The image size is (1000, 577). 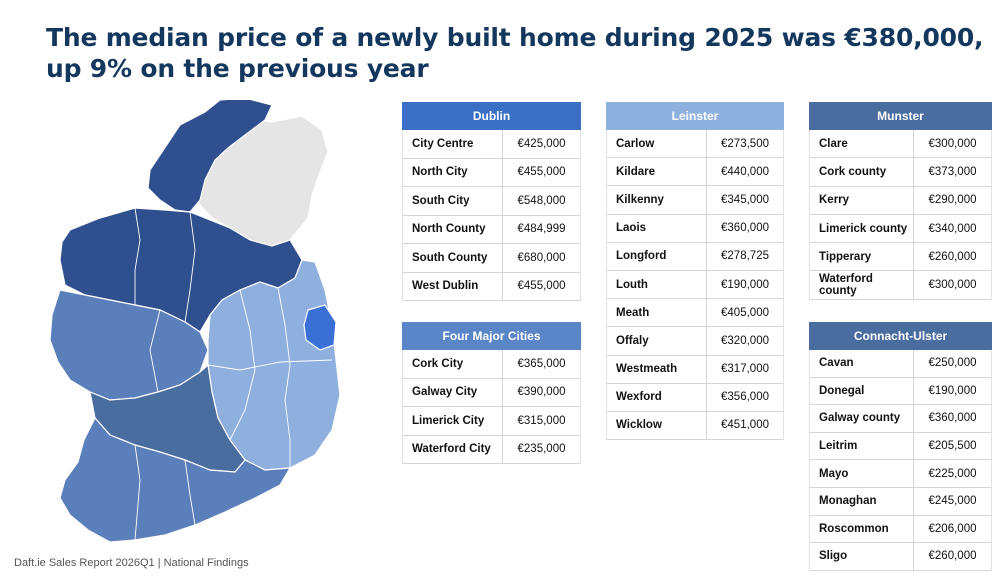 I want to click on row-area-name: City Centre, so click(x=453, y=144).